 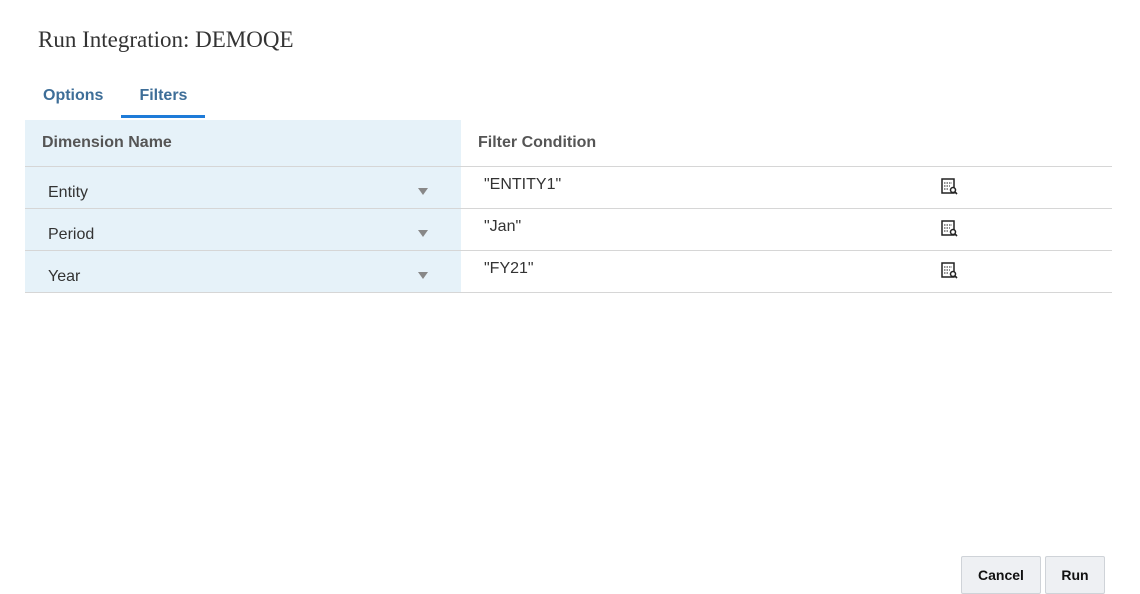 I want to click on filter-condition-input: "FY21", so click(x=700, y=271).